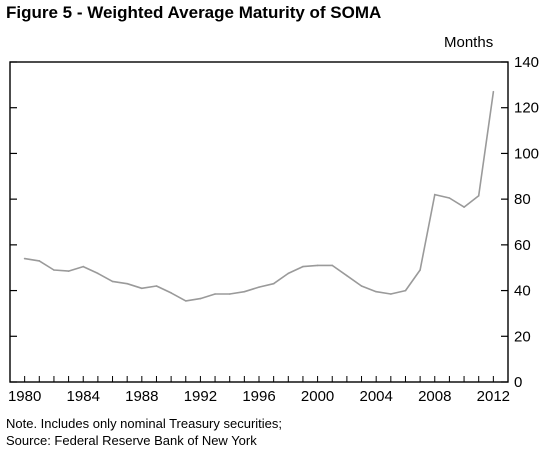 The width and height of the screenshot is (552, 457). Describe the element at coordinates (526, 153) in the screenshot. I see `y-tick-label: 100` at that location.